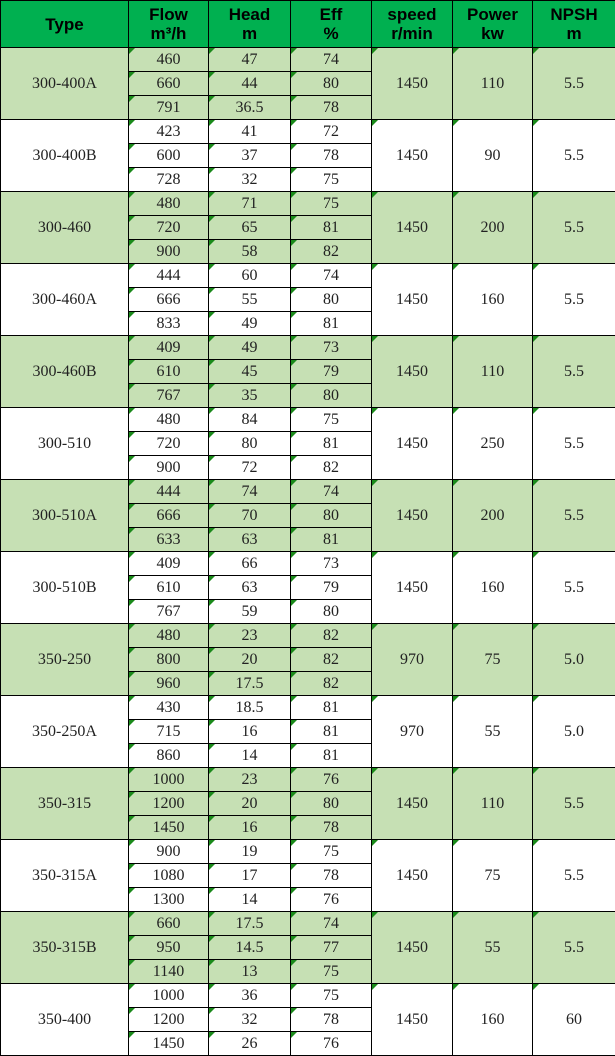  What do you see at coordinates (65, 516) in the screenshot?
I see `type-cell: 300-510A` at bounding box center [65, 516].